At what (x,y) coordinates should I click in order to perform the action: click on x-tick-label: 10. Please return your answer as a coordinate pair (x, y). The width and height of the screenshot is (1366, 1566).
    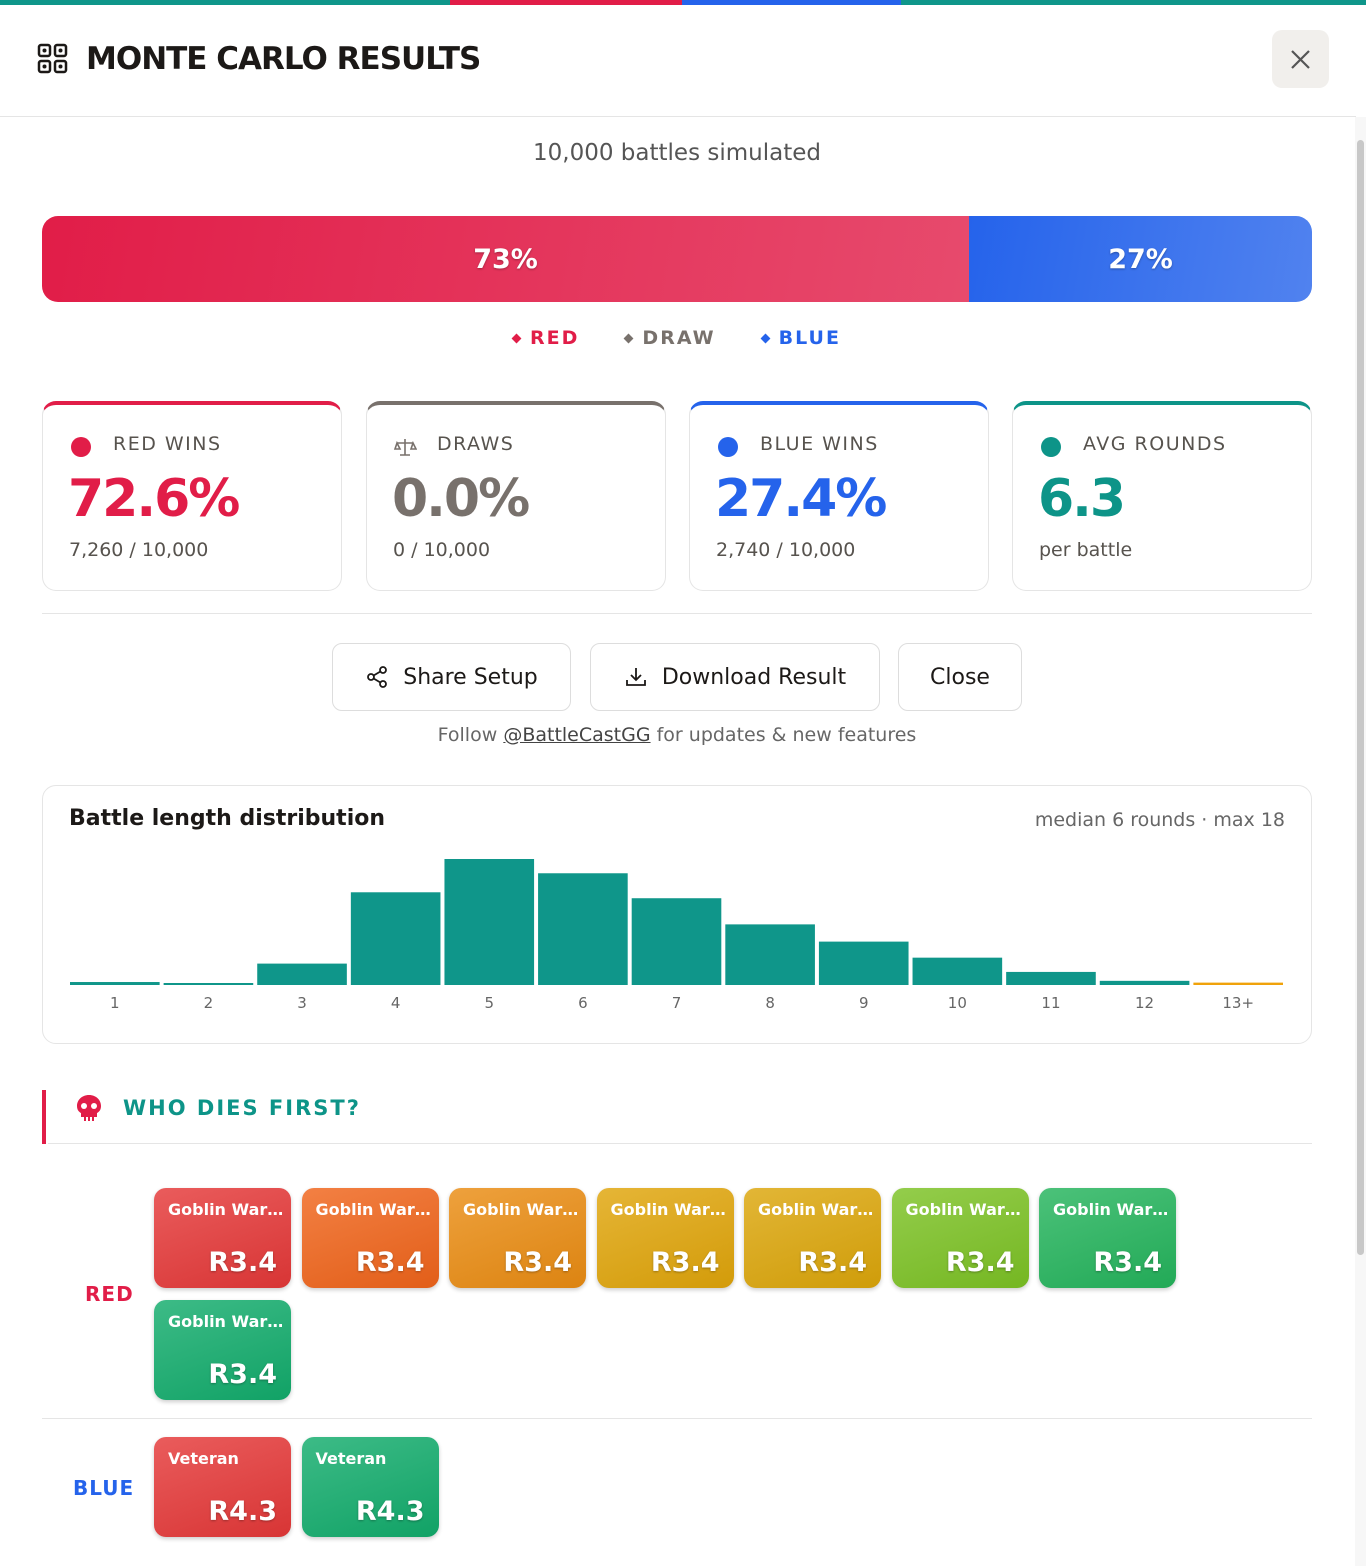
    Looking at the image, I should click on (957, 1003).